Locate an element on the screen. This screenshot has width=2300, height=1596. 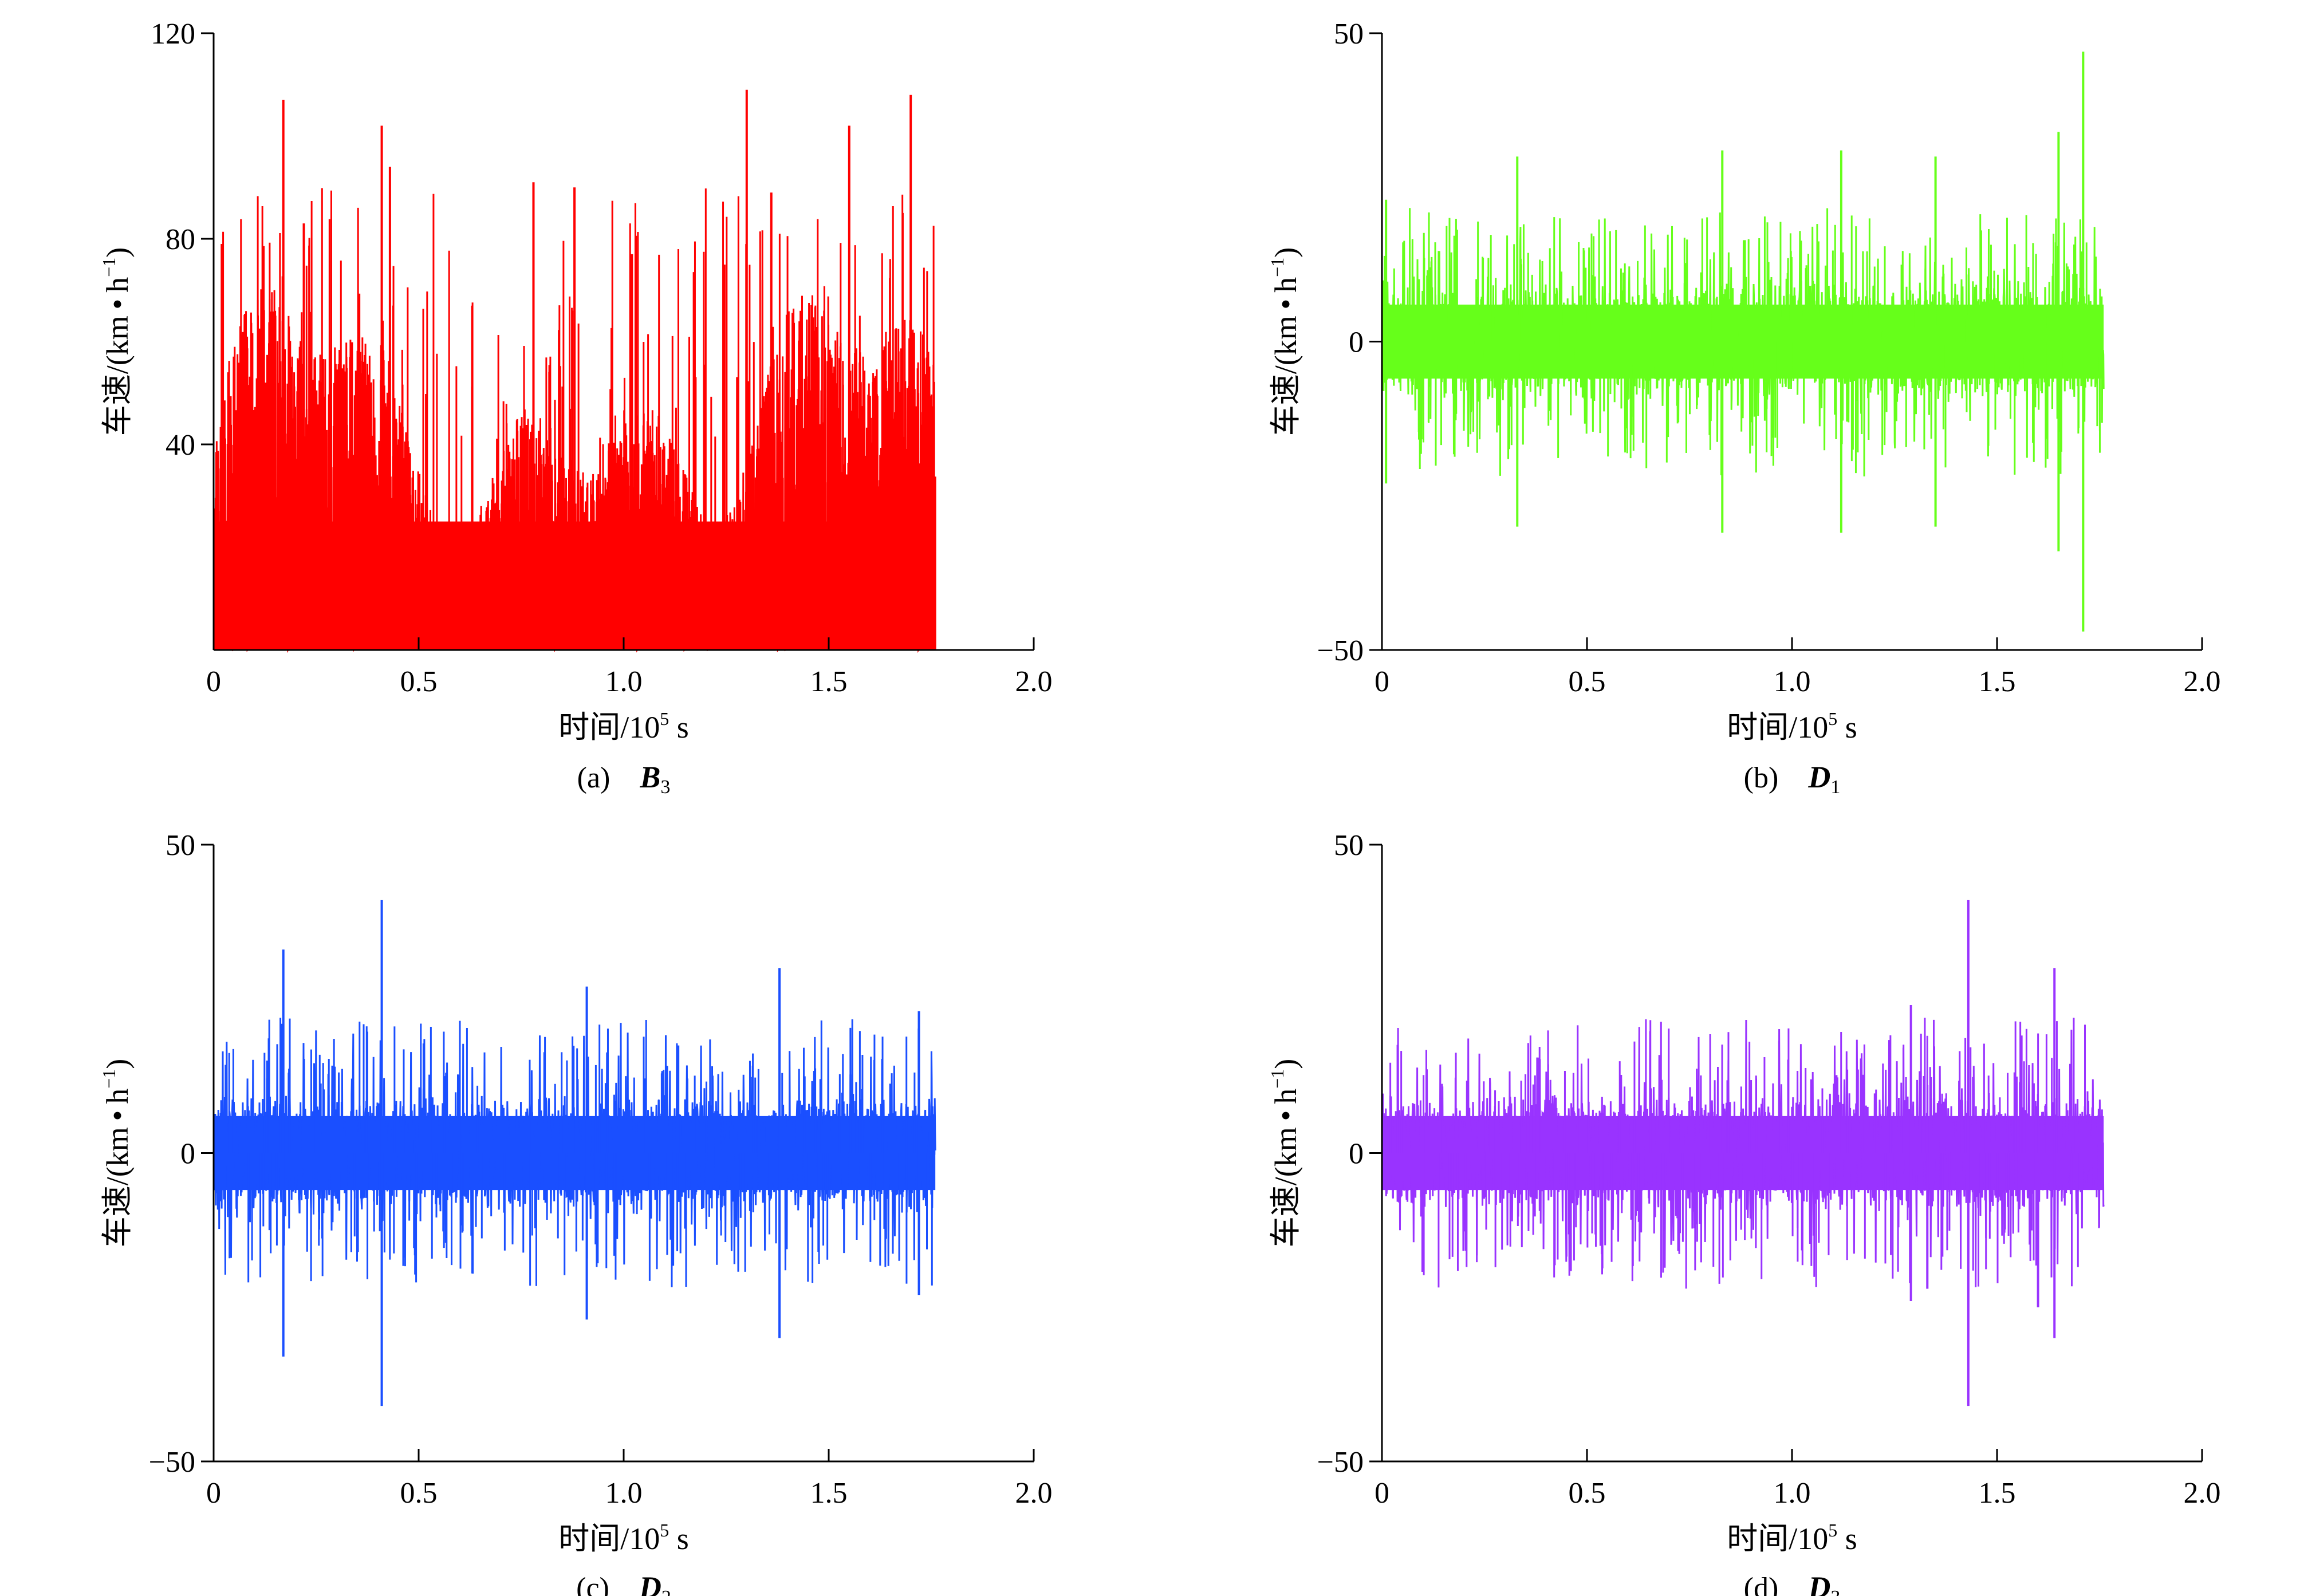
caption-prefix: (a) is located at coordinates (608, 778).